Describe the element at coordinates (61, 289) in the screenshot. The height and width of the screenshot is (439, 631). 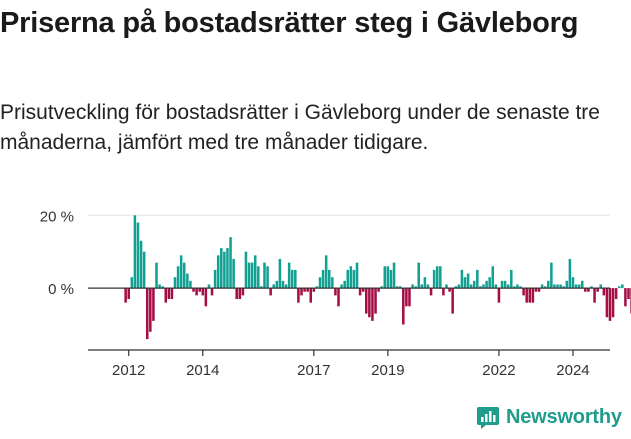
I see `y-tick-label: 0 %` at that location.